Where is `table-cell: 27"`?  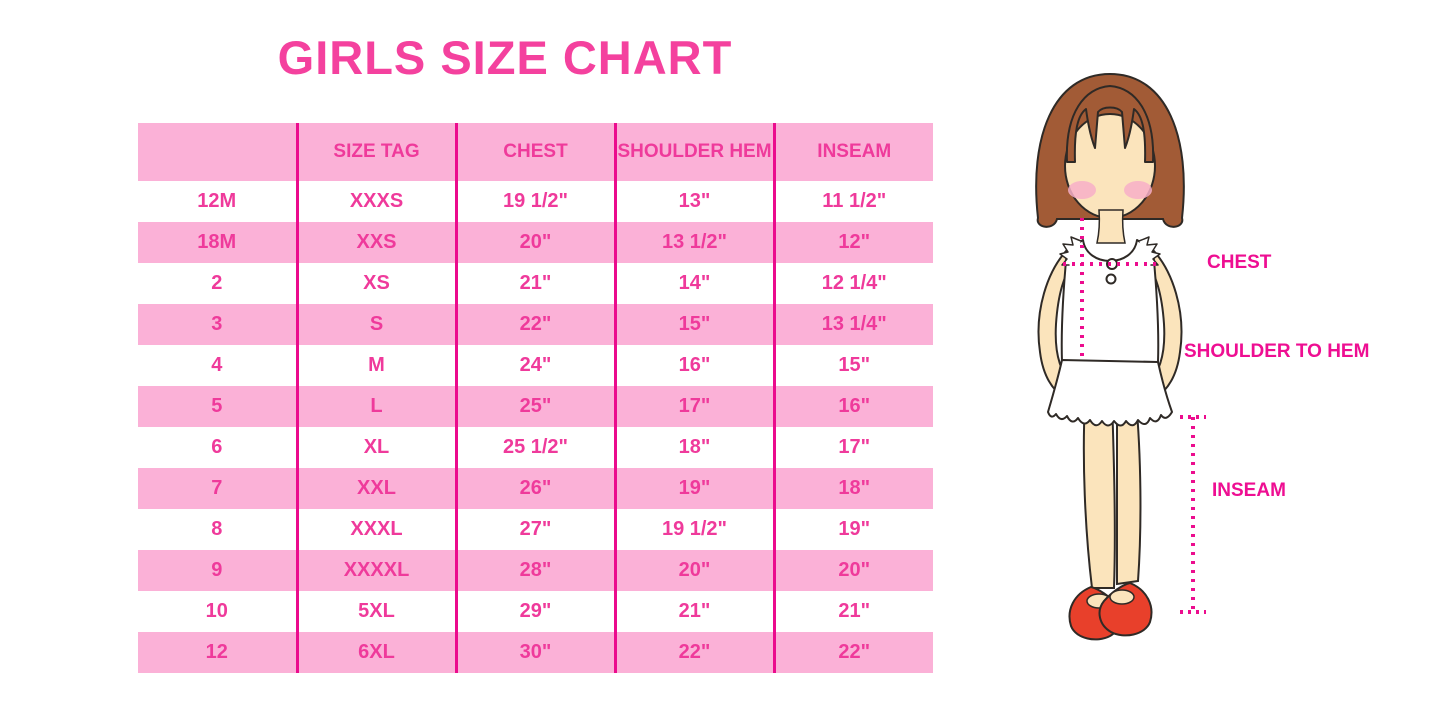 table-cell: 27" is located at coordinates (536, 529).